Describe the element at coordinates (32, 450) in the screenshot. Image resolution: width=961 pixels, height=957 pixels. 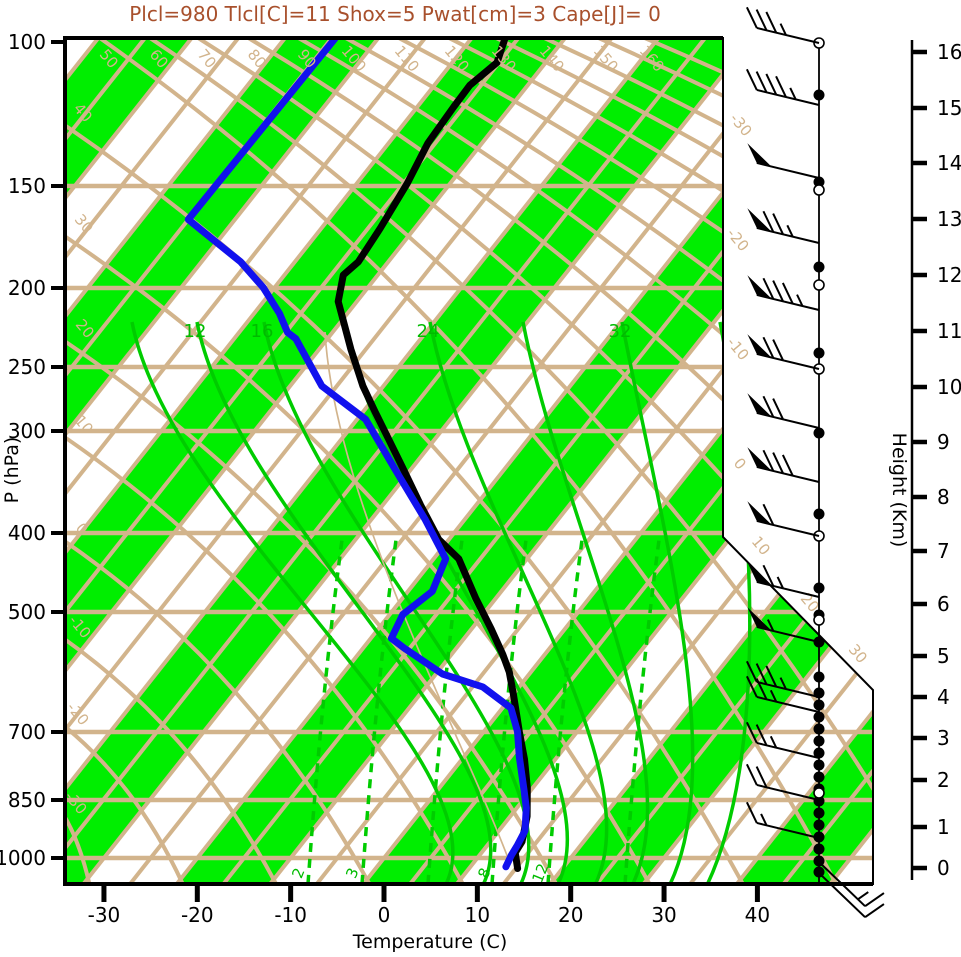
I see `pressure-axis: 100 150 200 250 300 400 500 700 850 1000 P (hPa)` at that location.